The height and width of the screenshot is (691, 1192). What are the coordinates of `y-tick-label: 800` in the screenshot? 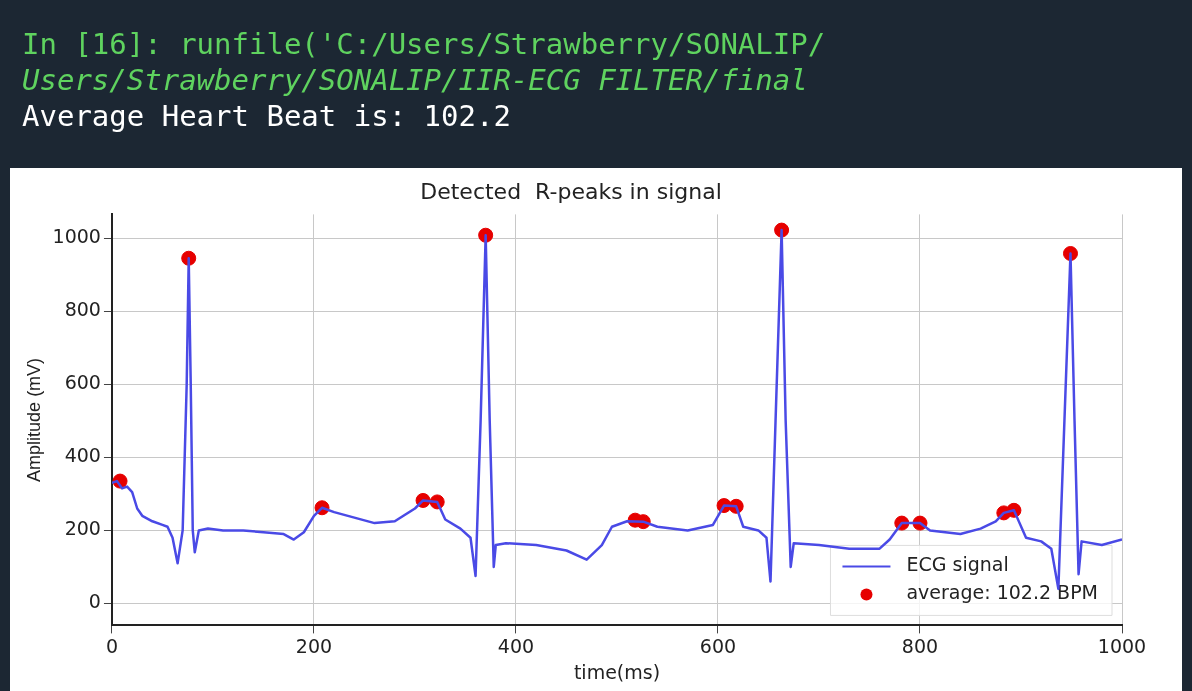 It's located at (82, 309).